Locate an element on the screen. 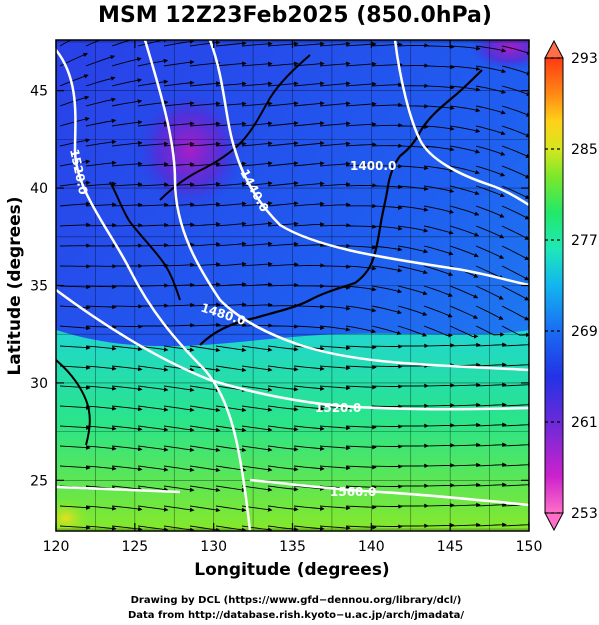 The height and width of the screenshot is (625, 599). x-tick-label: 130 is located at coordinates (213, 547).